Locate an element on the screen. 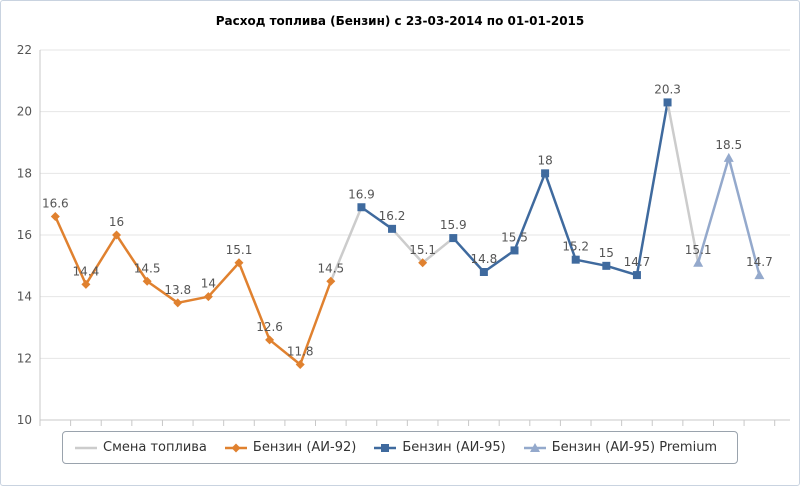 The width and height of the screenshot is (800, 486). y-tick-label: 16 is located at coordinates (24, 235).